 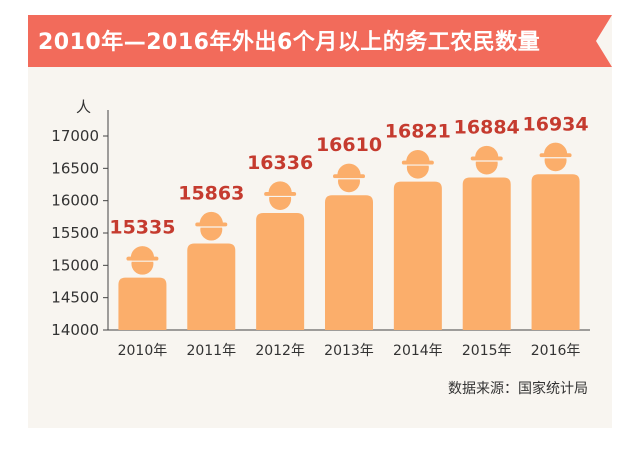 I want to click on bar-value-label: 16336, so click(x=280, y=163).